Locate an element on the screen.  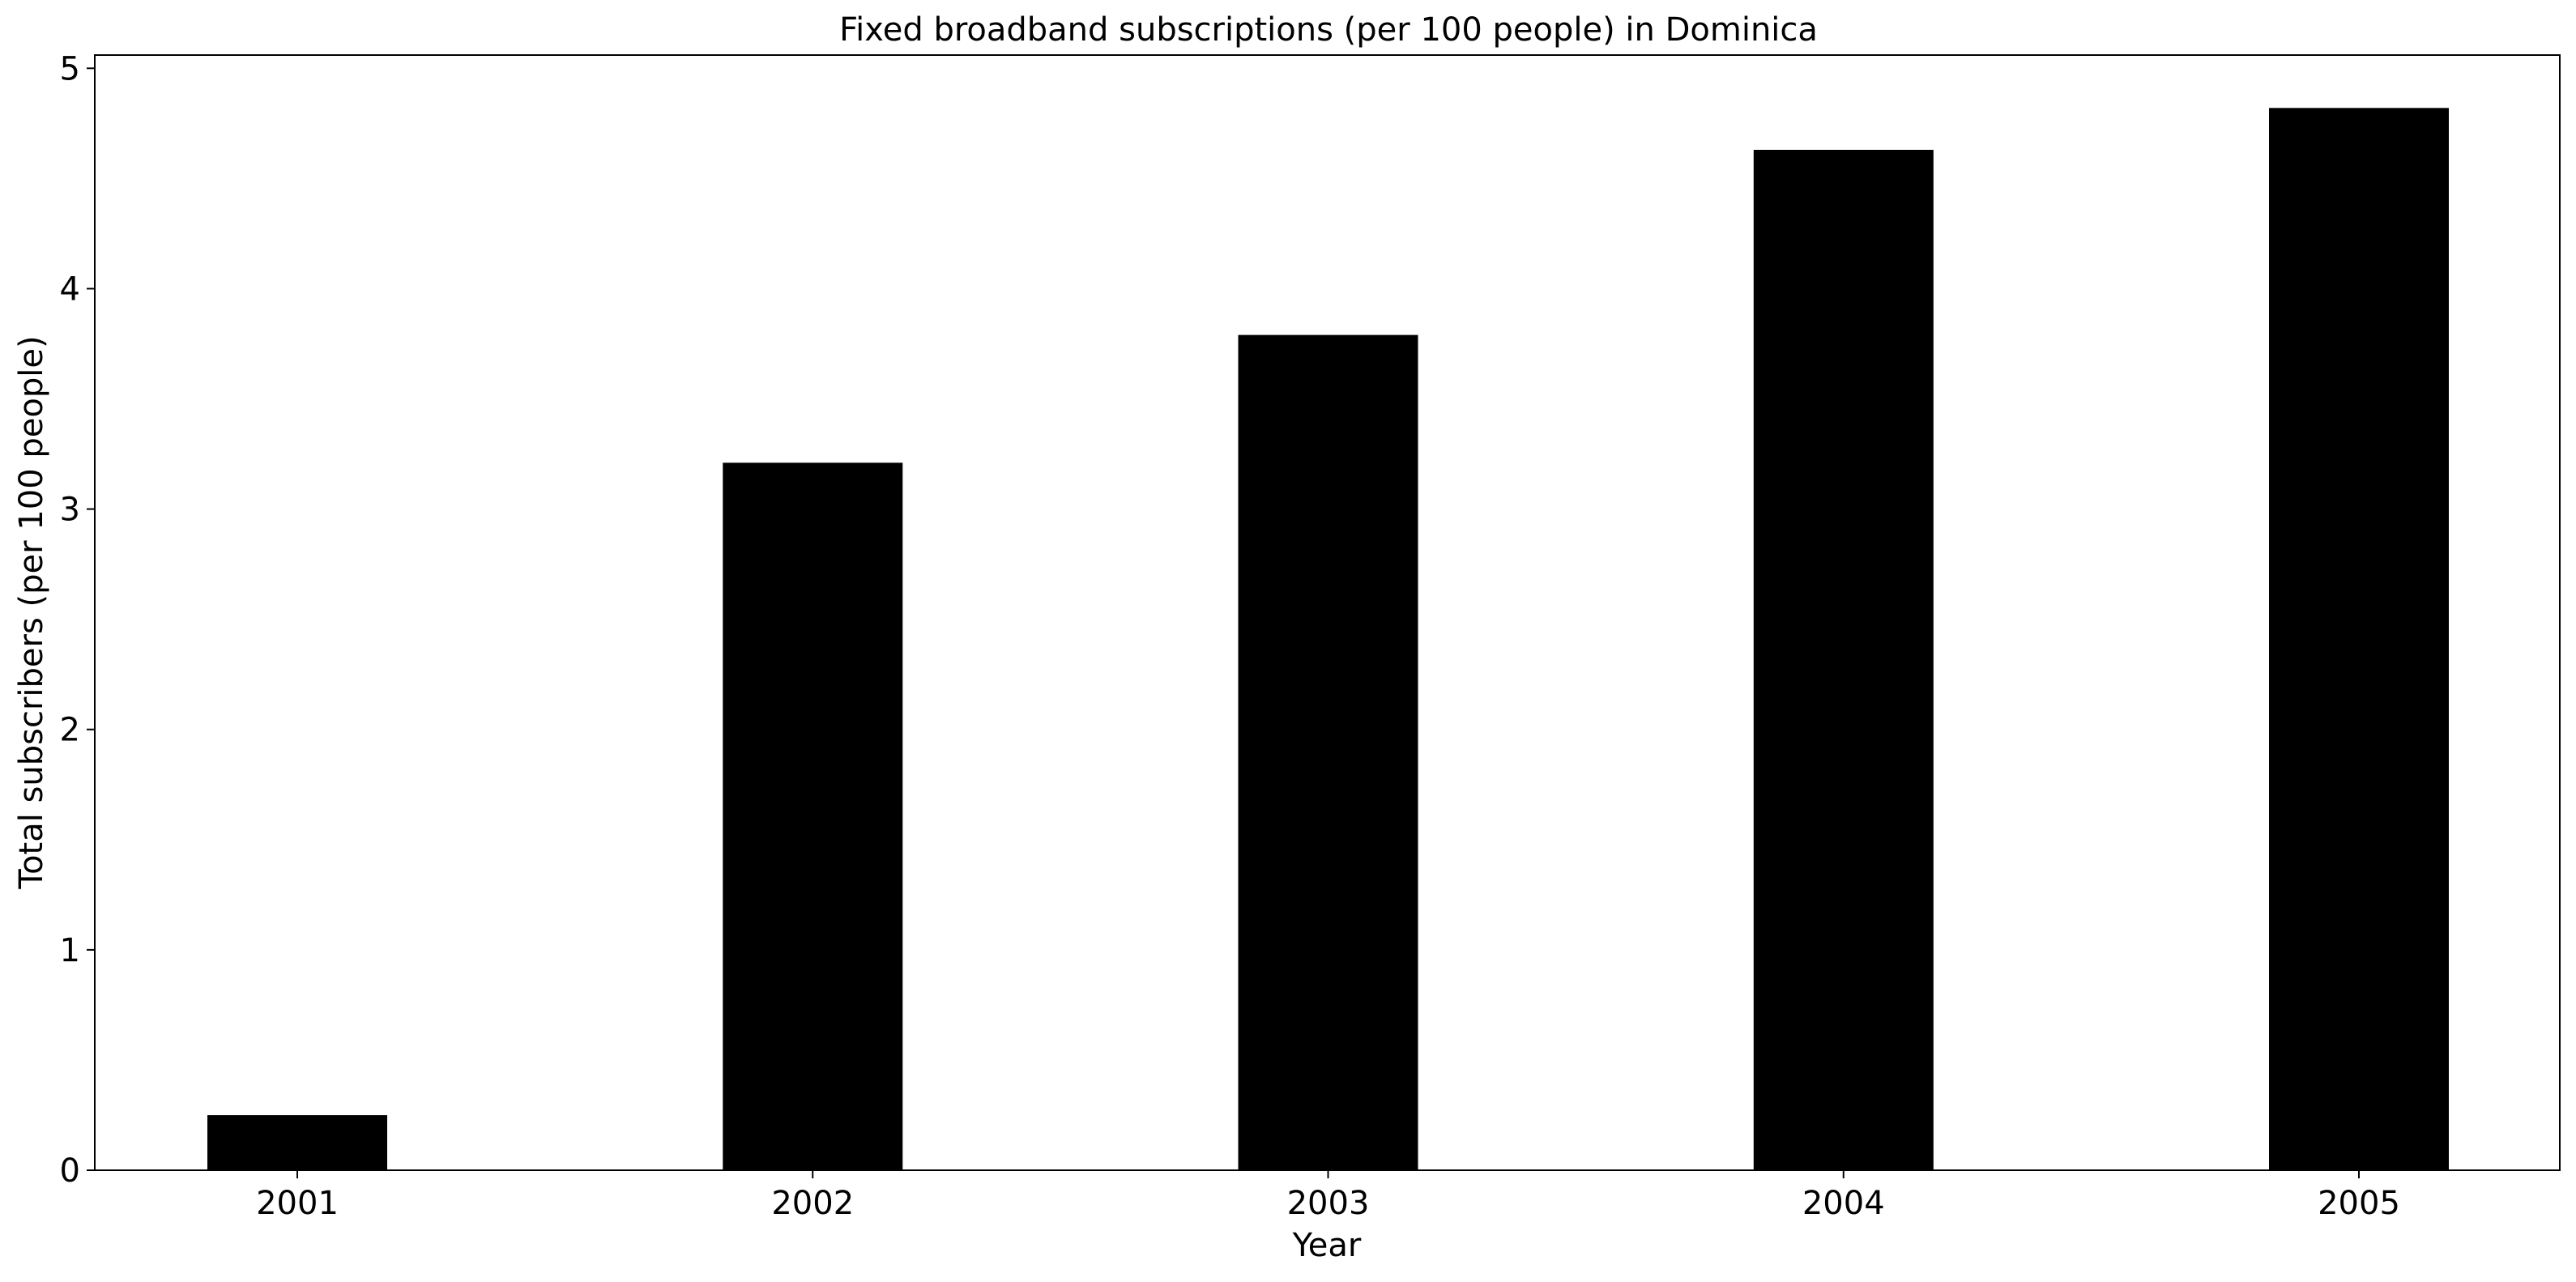
x-axis-ticks: 2001 2002 2003 2004 2005 is located at coordinates (1328, 1196).